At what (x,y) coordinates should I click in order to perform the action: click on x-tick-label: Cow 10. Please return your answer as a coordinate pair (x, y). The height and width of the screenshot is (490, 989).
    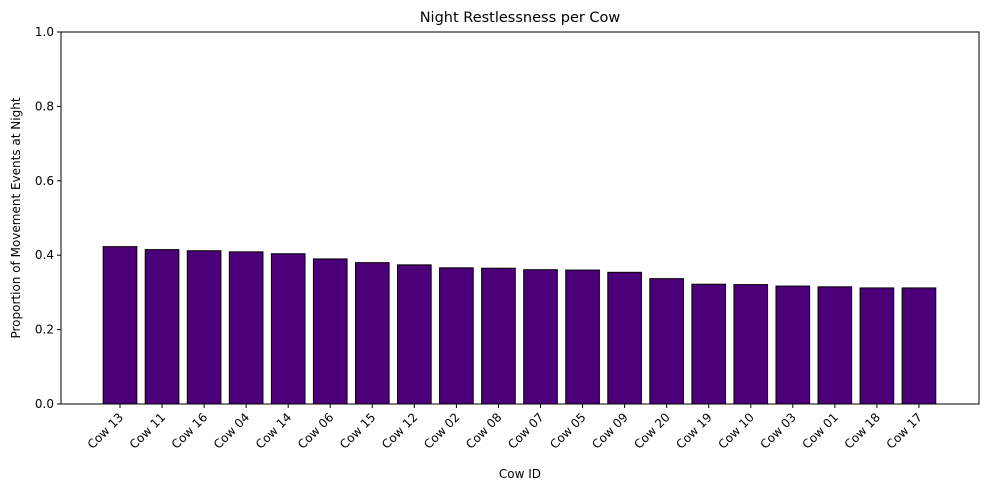
    Looking at the image, I should click on (735, 430).